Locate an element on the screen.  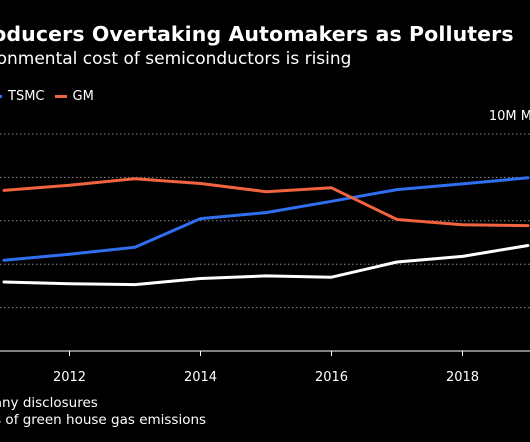
legend-swatch-gm is located at coordinates (60, 96).